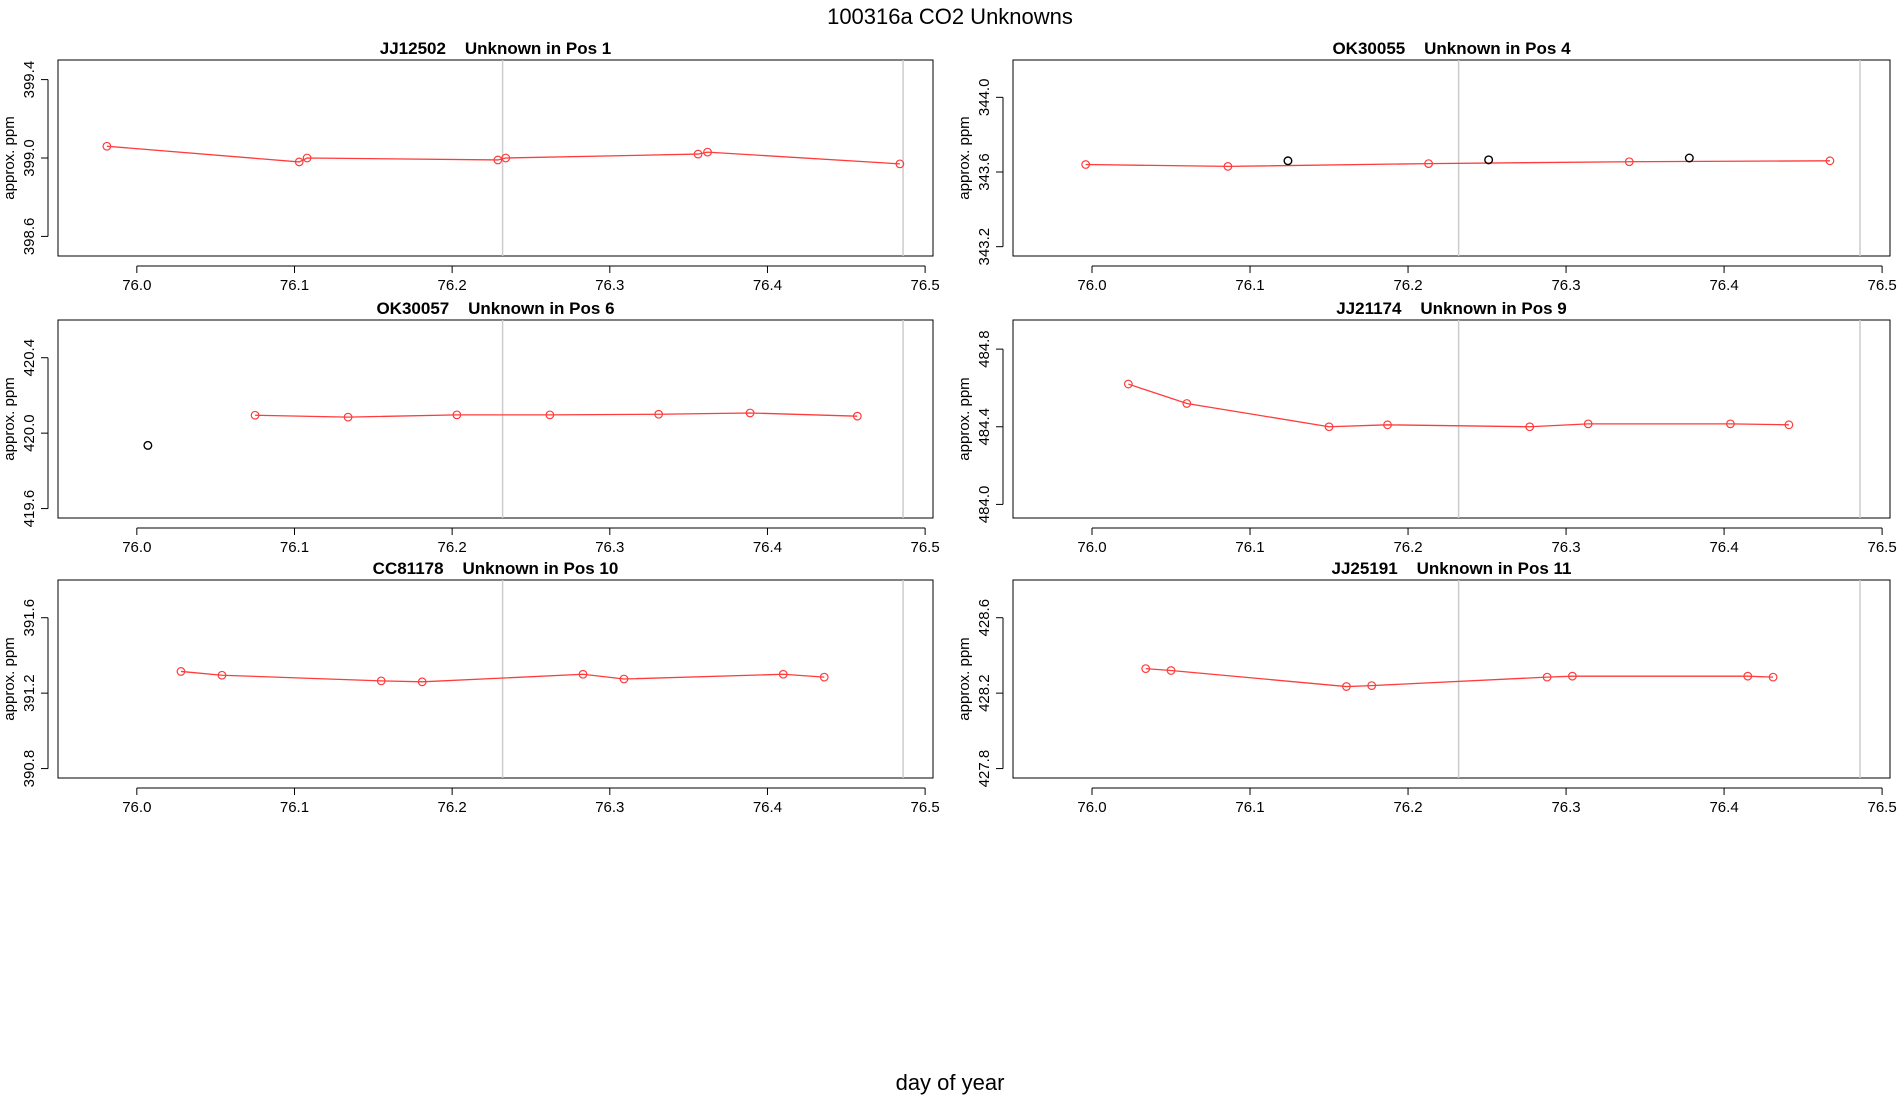  I want to click on y-tick-label: 484.8, so click(984, 349).